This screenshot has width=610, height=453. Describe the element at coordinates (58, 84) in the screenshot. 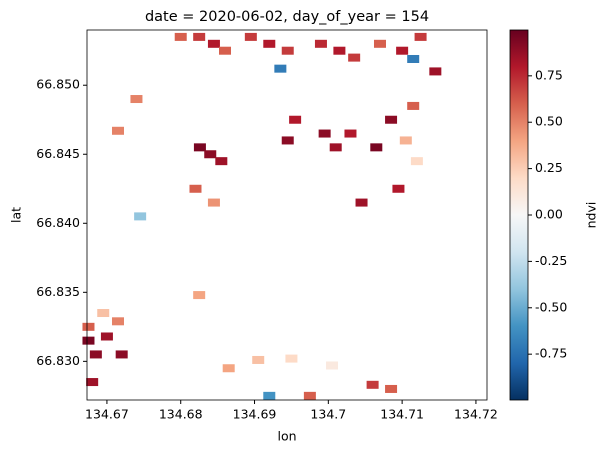

I see `y-tick-label: 66.850` at that location.